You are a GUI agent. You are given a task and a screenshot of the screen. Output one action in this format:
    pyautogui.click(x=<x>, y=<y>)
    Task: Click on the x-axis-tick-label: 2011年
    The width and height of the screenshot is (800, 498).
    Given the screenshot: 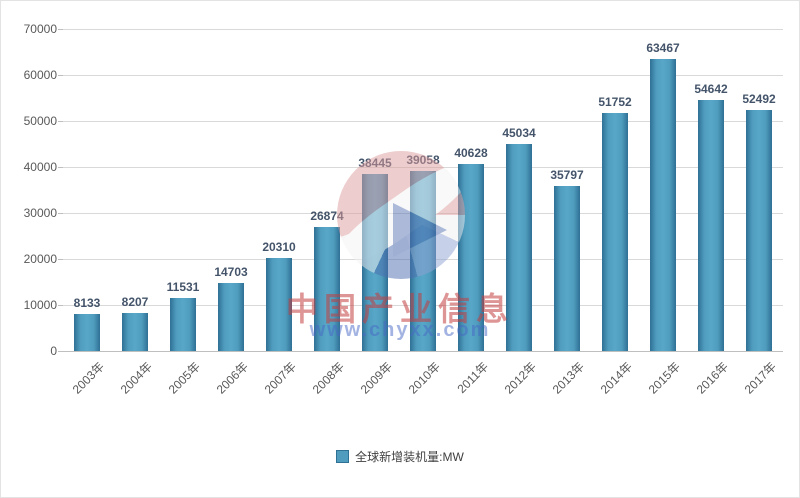 What is the action you would take?
    pyautogui.click(x=473, y=378)
    